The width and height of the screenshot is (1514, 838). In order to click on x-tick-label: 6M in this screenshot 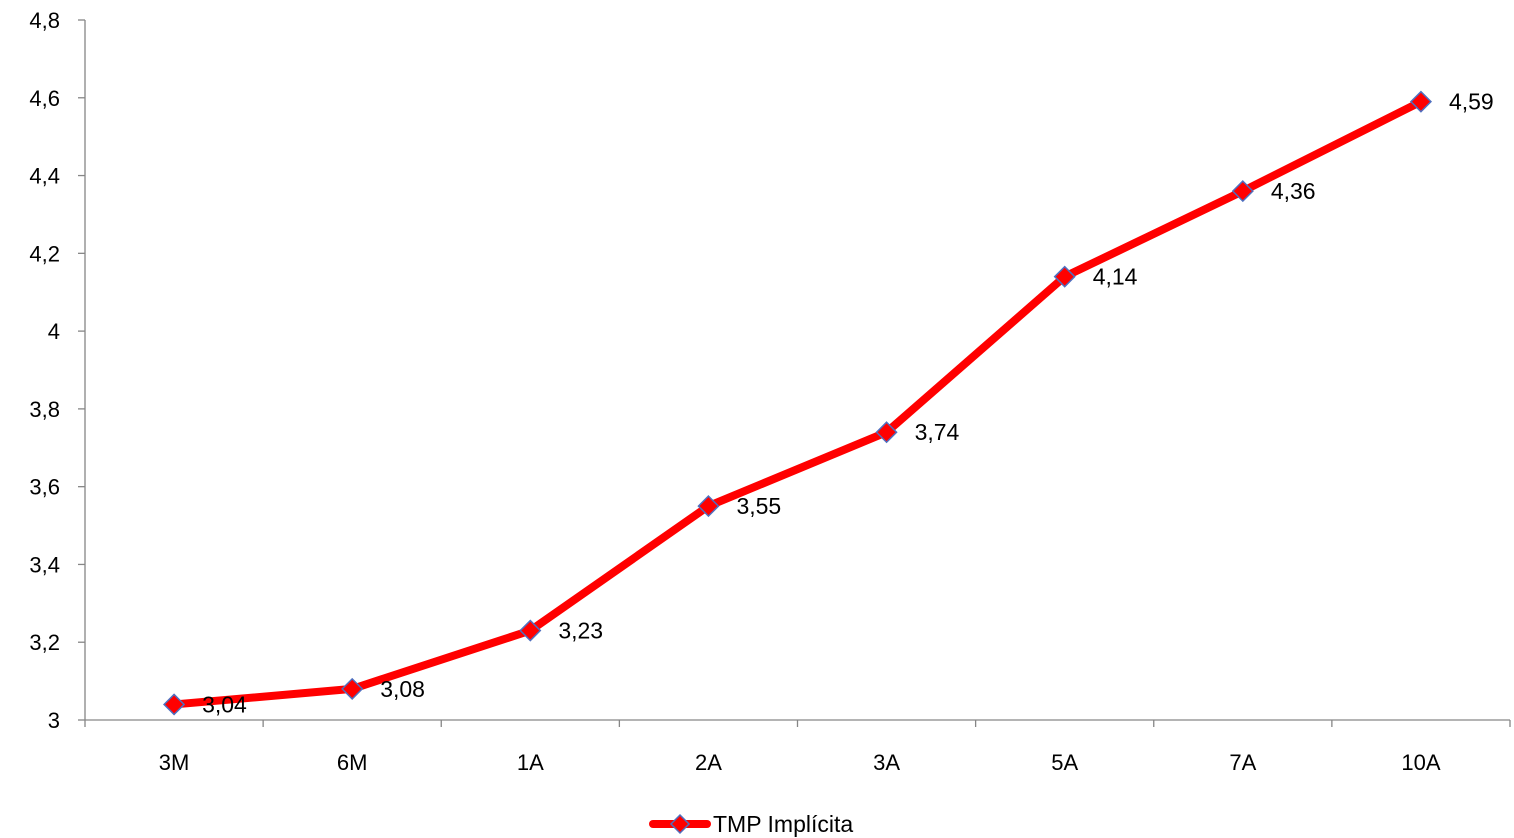, I will do `click(352, 762)`.